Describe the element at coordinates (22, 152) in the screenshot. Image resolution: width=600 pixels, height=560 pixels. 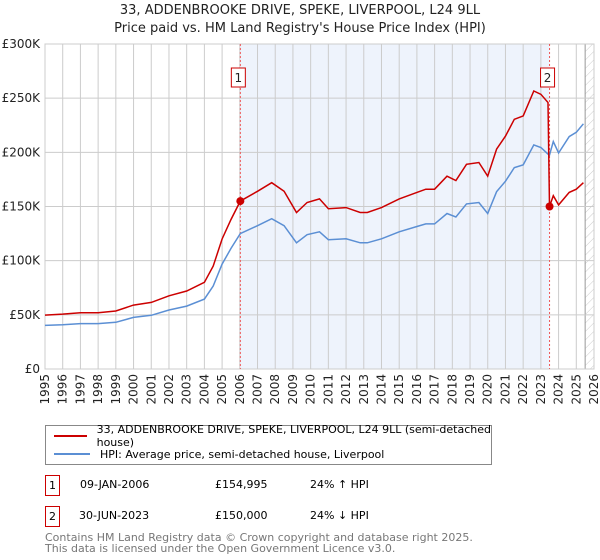
I see `y-tick-label: £200K` at that location.